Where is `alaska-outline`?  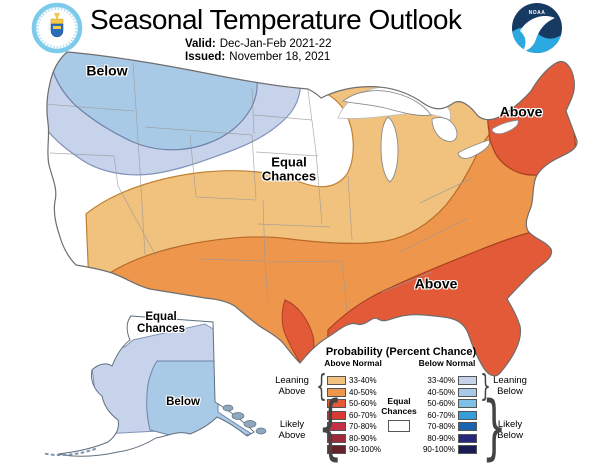
alaska-outline is located at coordinates (156, 386).